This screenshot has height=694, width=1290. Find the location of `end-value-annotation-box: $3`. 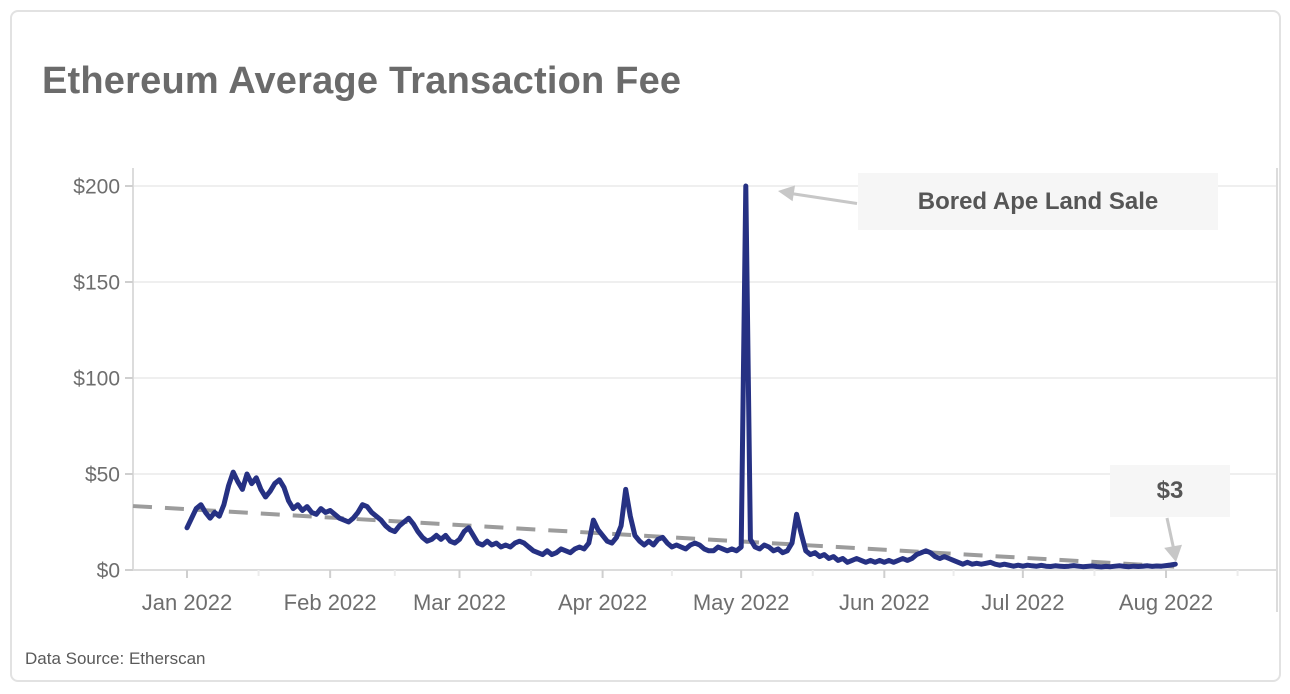

end-value-annotation-box: $3 is located at coordinates (1170, 491).